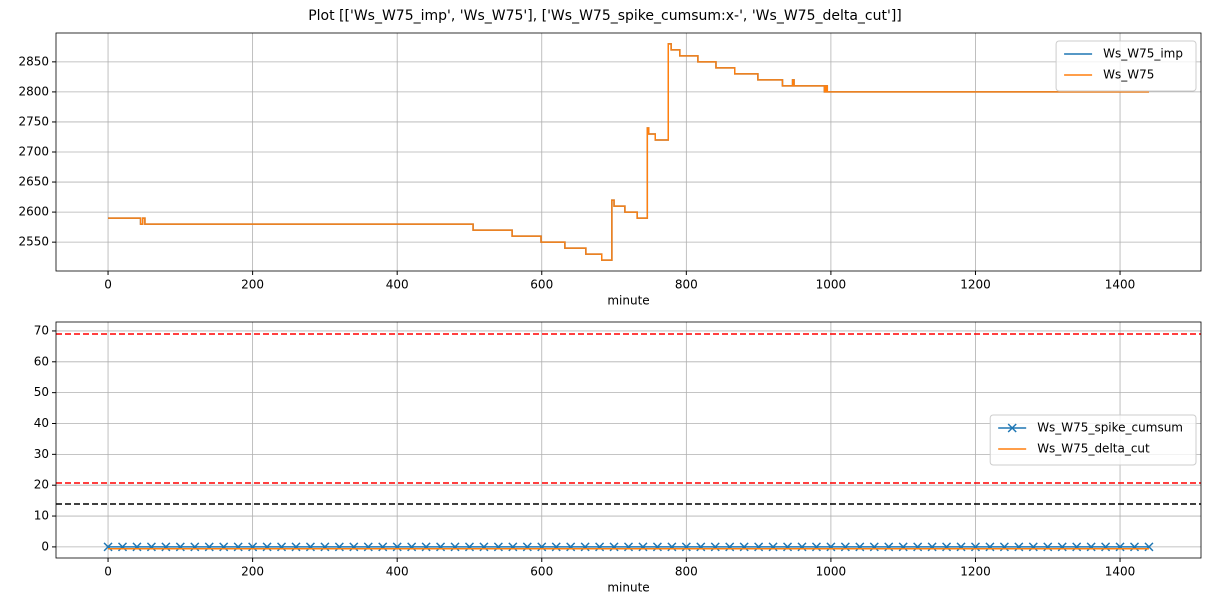 This screenshot has height=611, width=1211. I want to click on x-tick-label: 1200, so click(975, 285).